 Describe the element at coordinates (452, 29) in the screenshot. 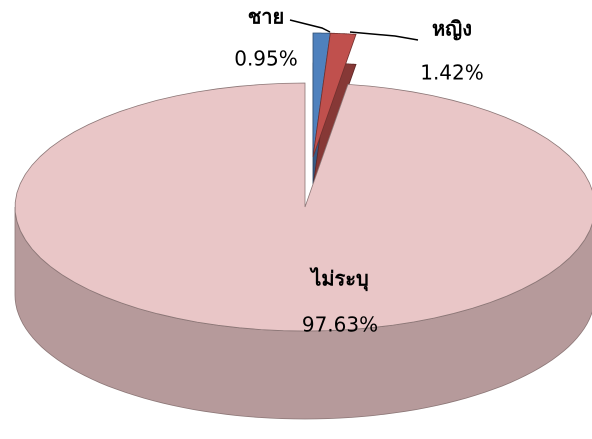

I see `category-label: หญิง` at that location.